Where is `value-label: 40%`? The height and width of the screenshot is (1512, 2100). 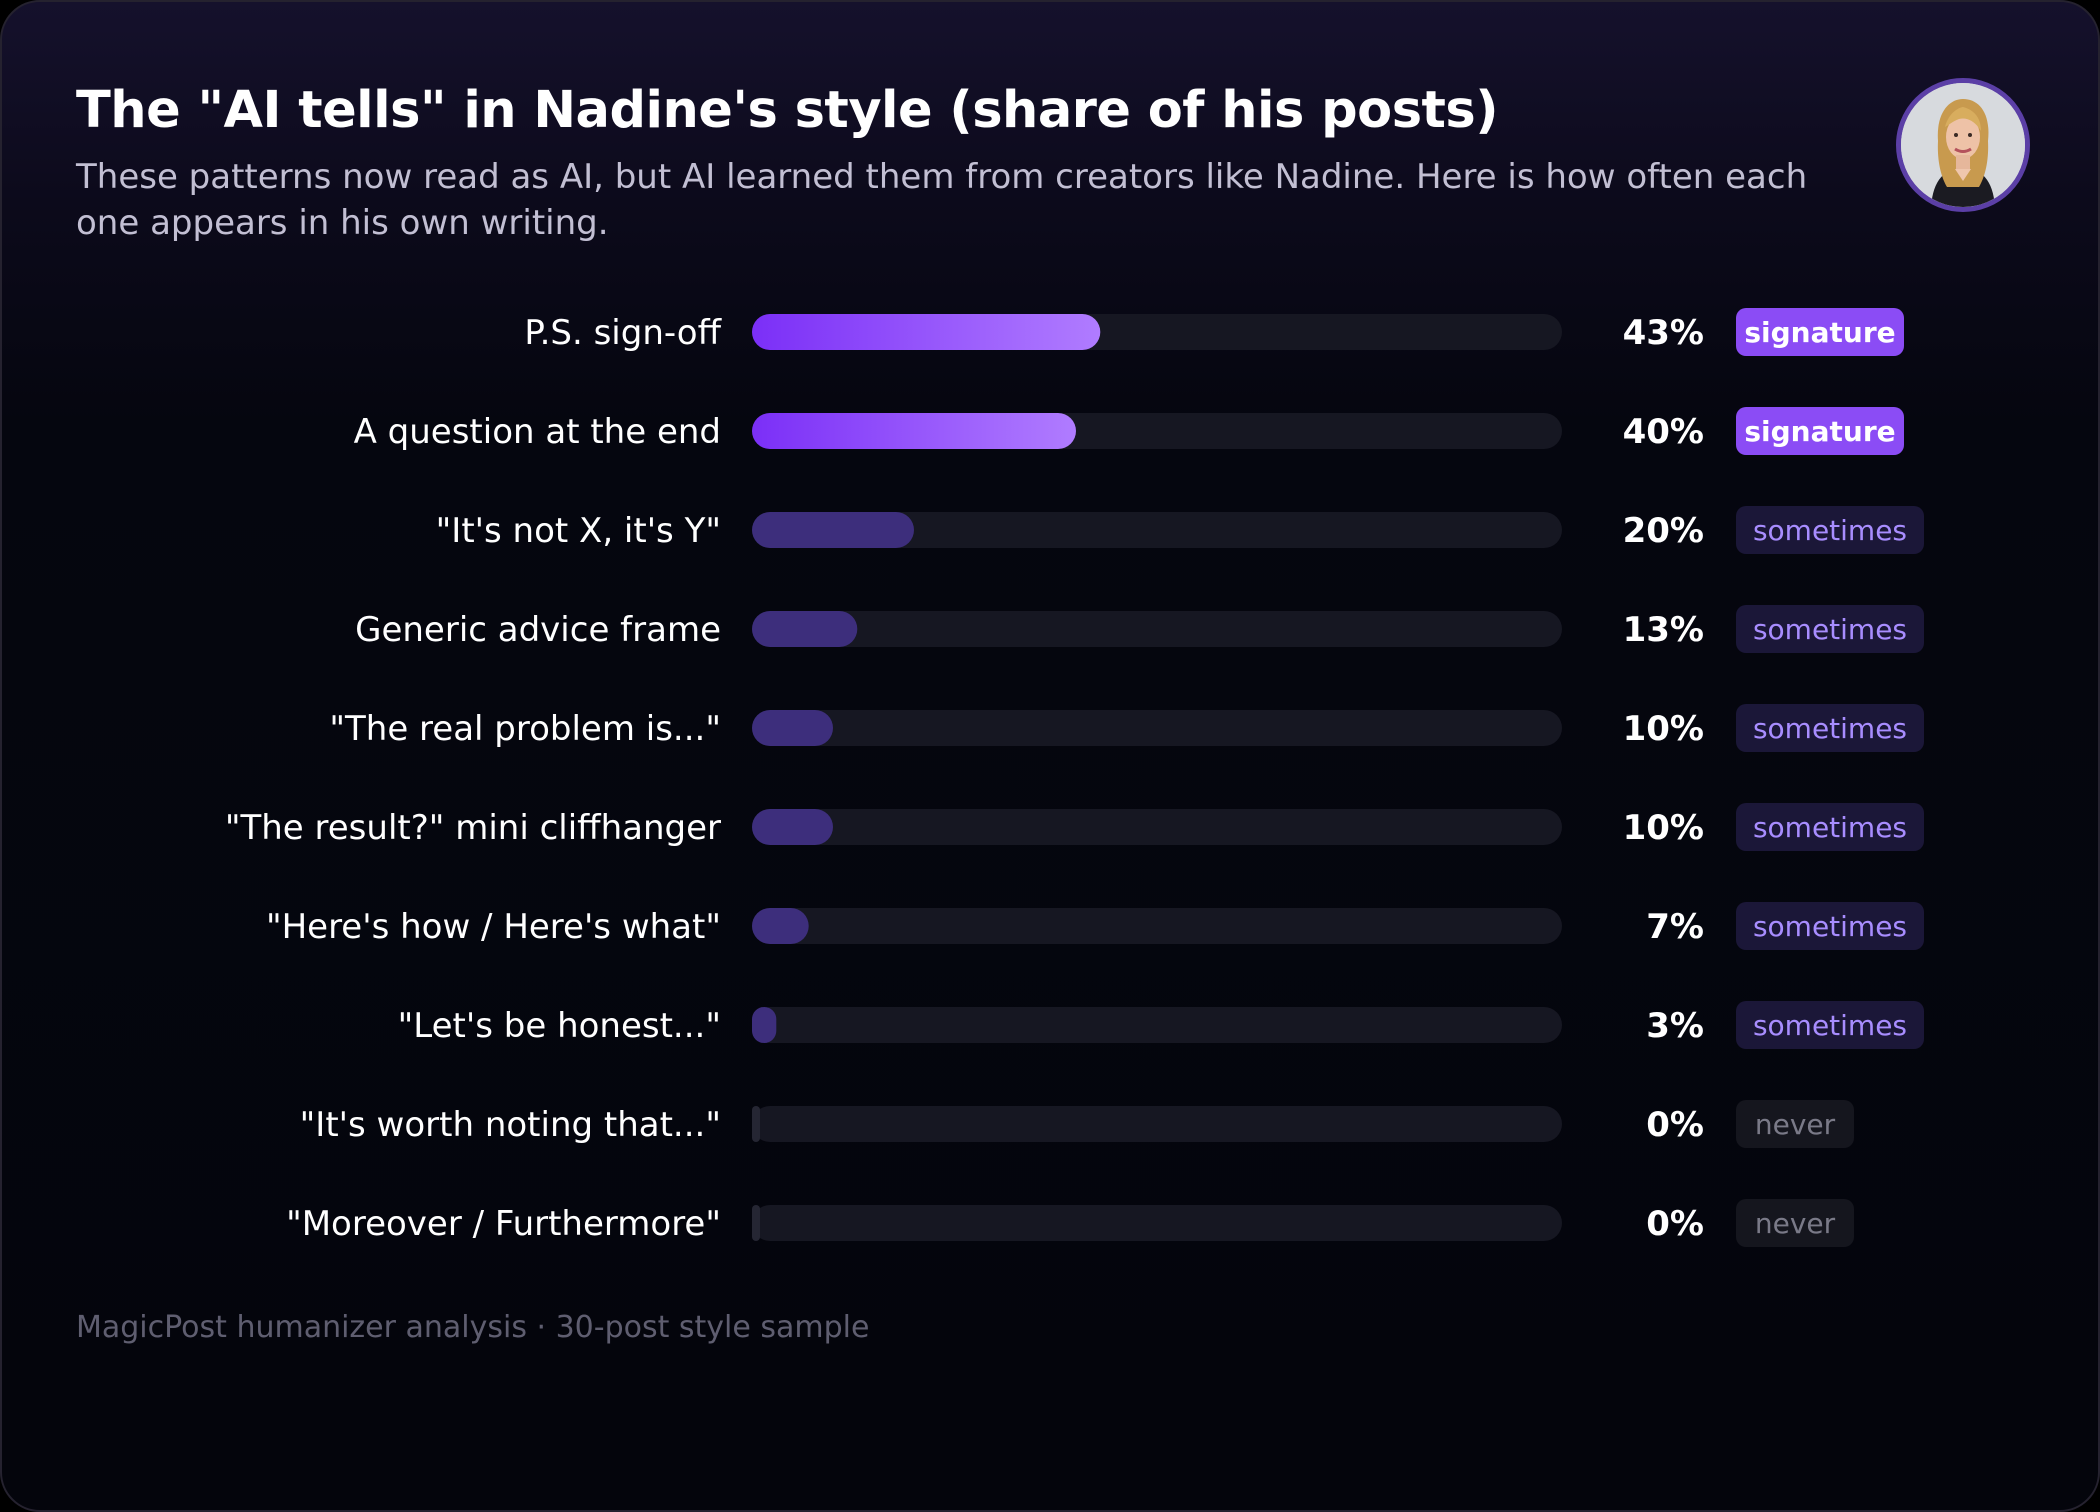 value-label: 40% is located at coordinates (1663, 432).